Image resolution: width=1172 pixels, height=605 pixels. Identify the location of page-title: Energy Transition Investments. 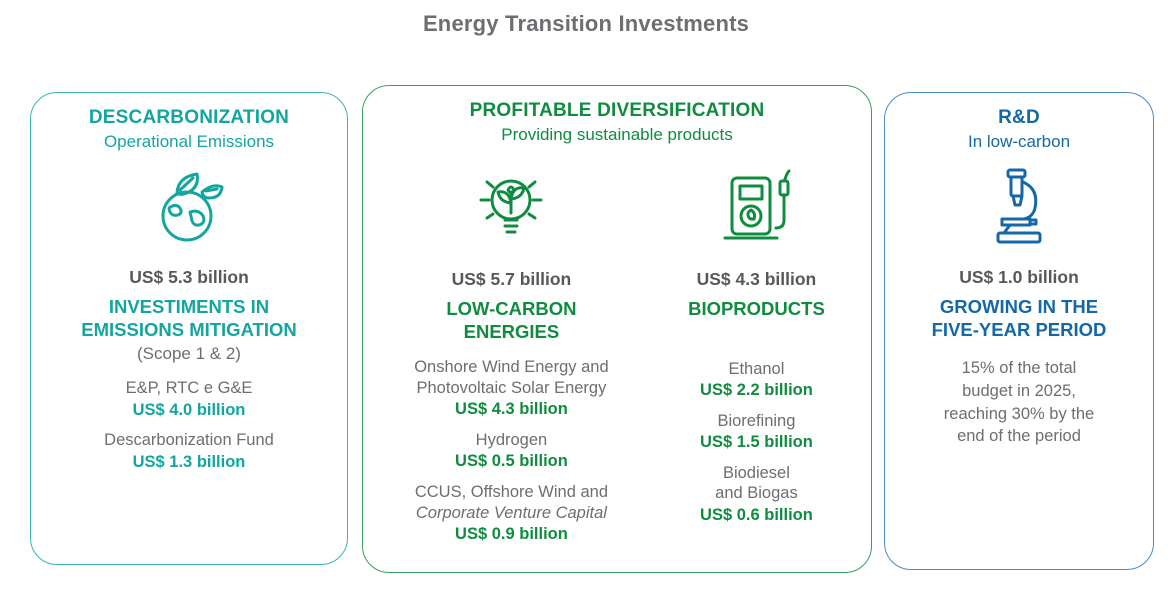
(586, 23).